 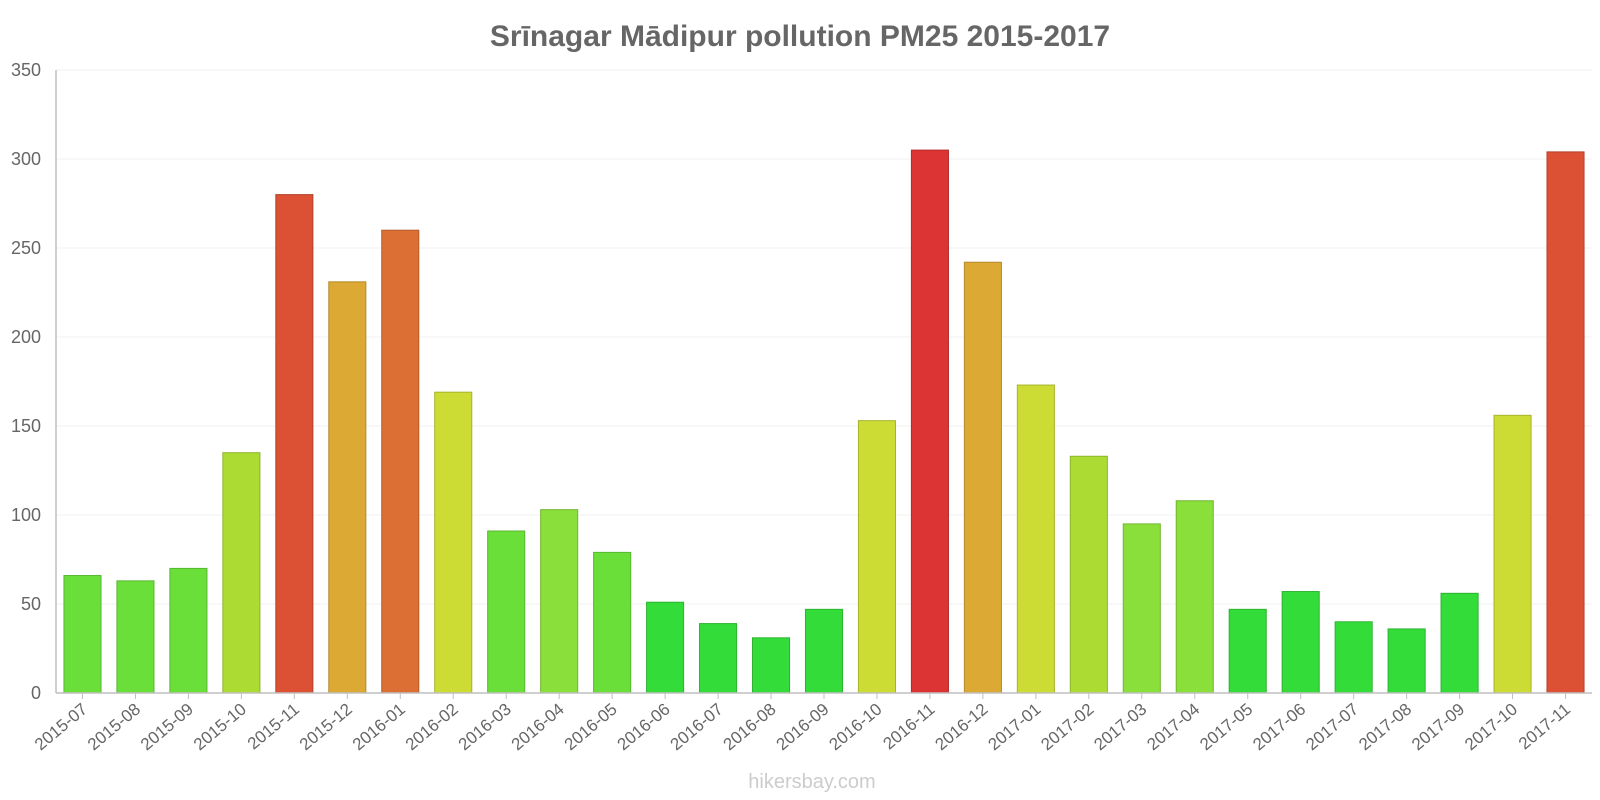 I want to click on x-tick-label: 2015-10, so click(x=220, y=727).